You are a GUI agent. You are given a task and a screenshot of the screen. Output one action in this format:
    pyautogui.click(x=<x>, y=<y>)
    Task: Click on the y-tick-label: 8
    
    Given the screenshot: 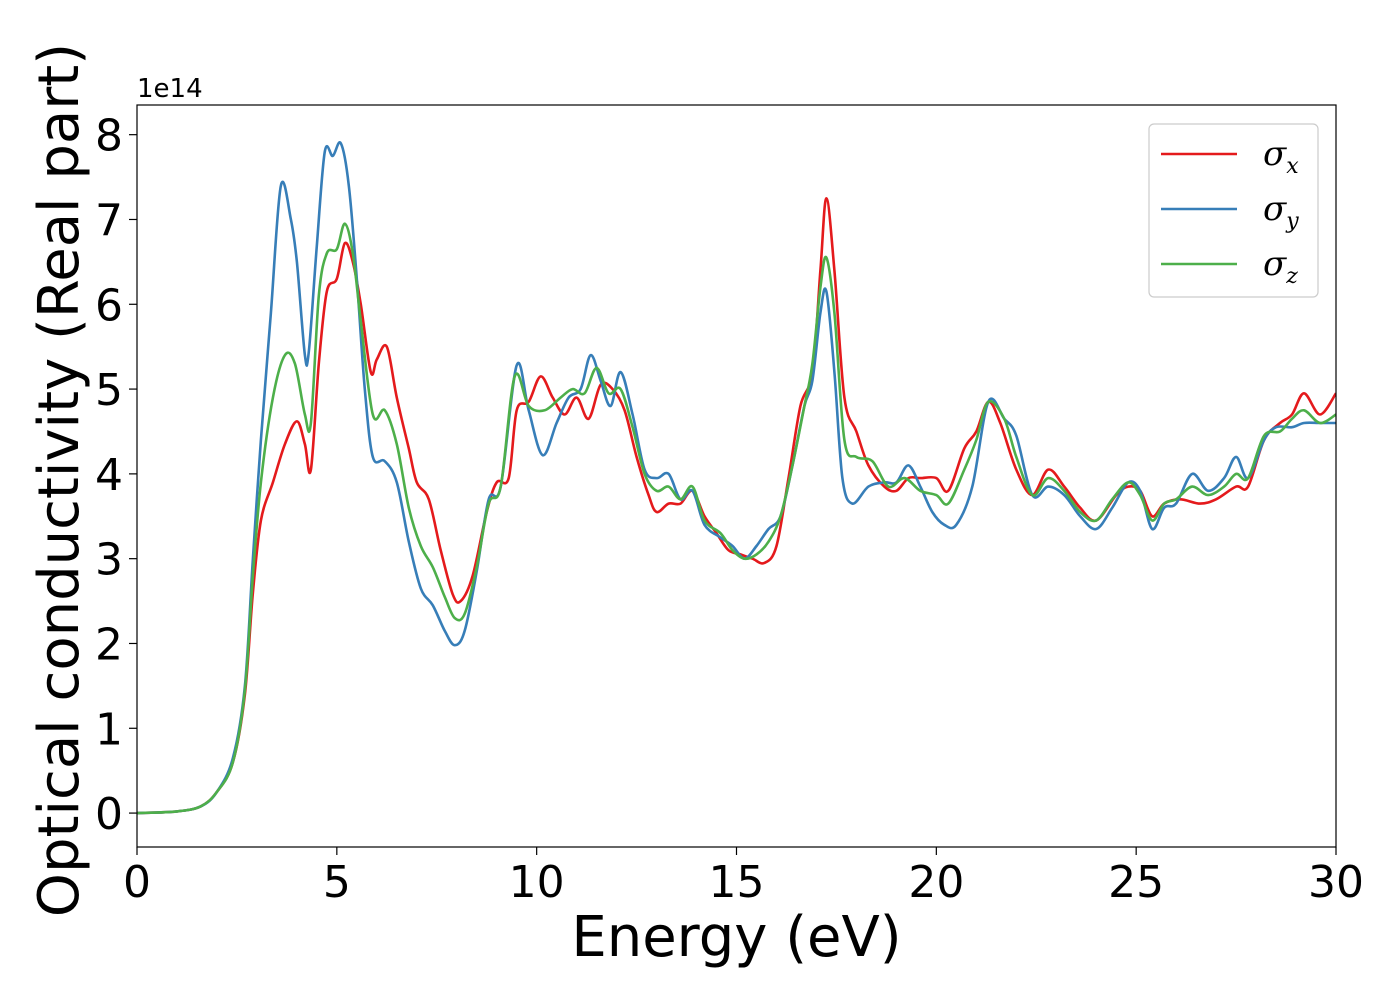 What is the action you would take?
    pyautogui.click(x=109, y=136)
    